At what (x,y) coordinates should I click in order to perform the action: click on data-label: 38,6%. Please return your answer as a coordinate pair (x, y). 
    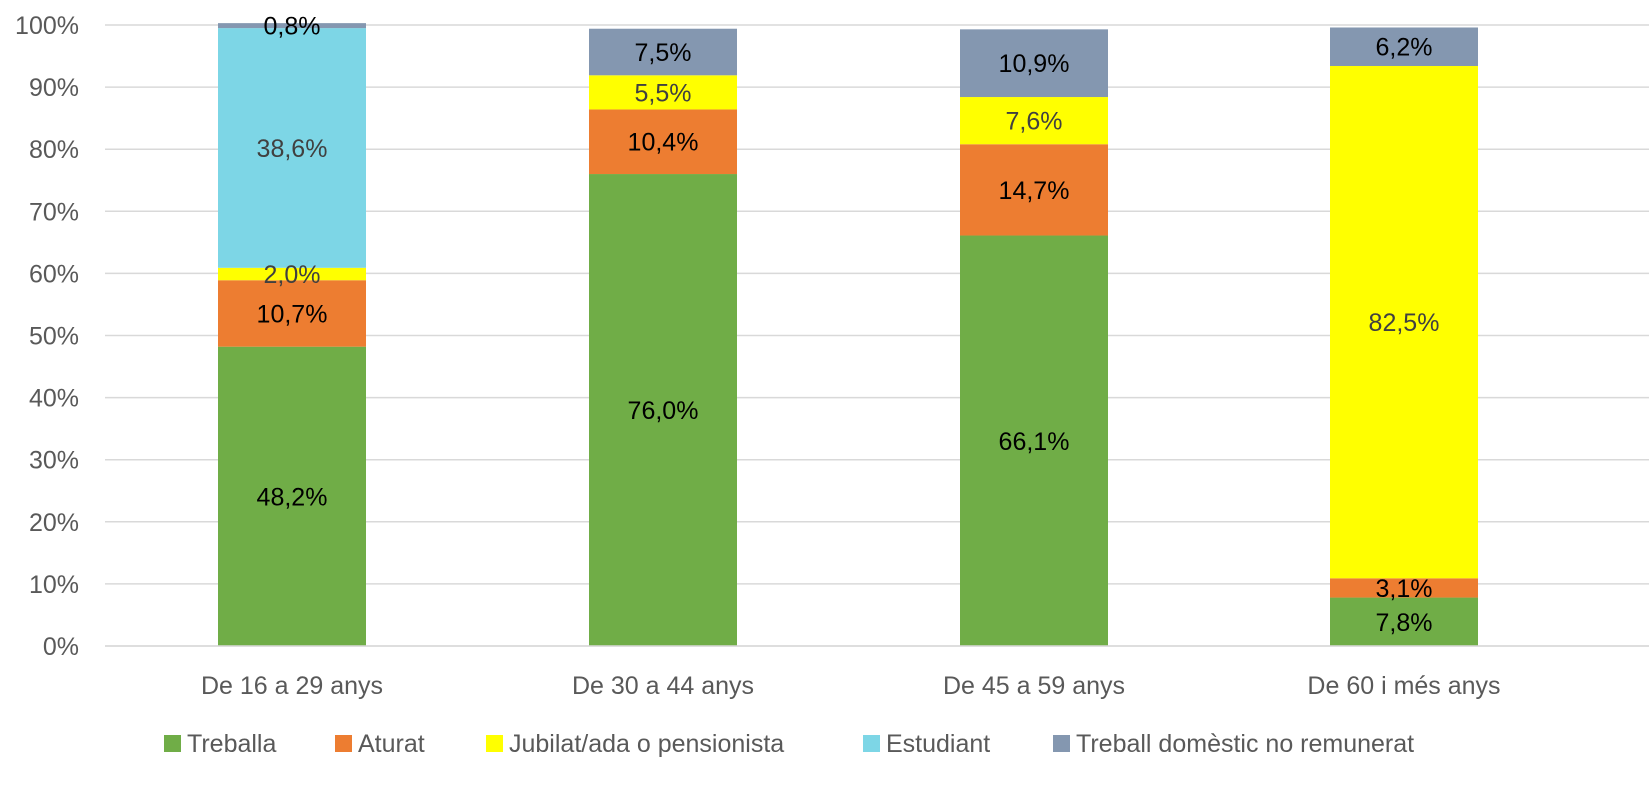
    Looking at the image, I should click on (292, 149).